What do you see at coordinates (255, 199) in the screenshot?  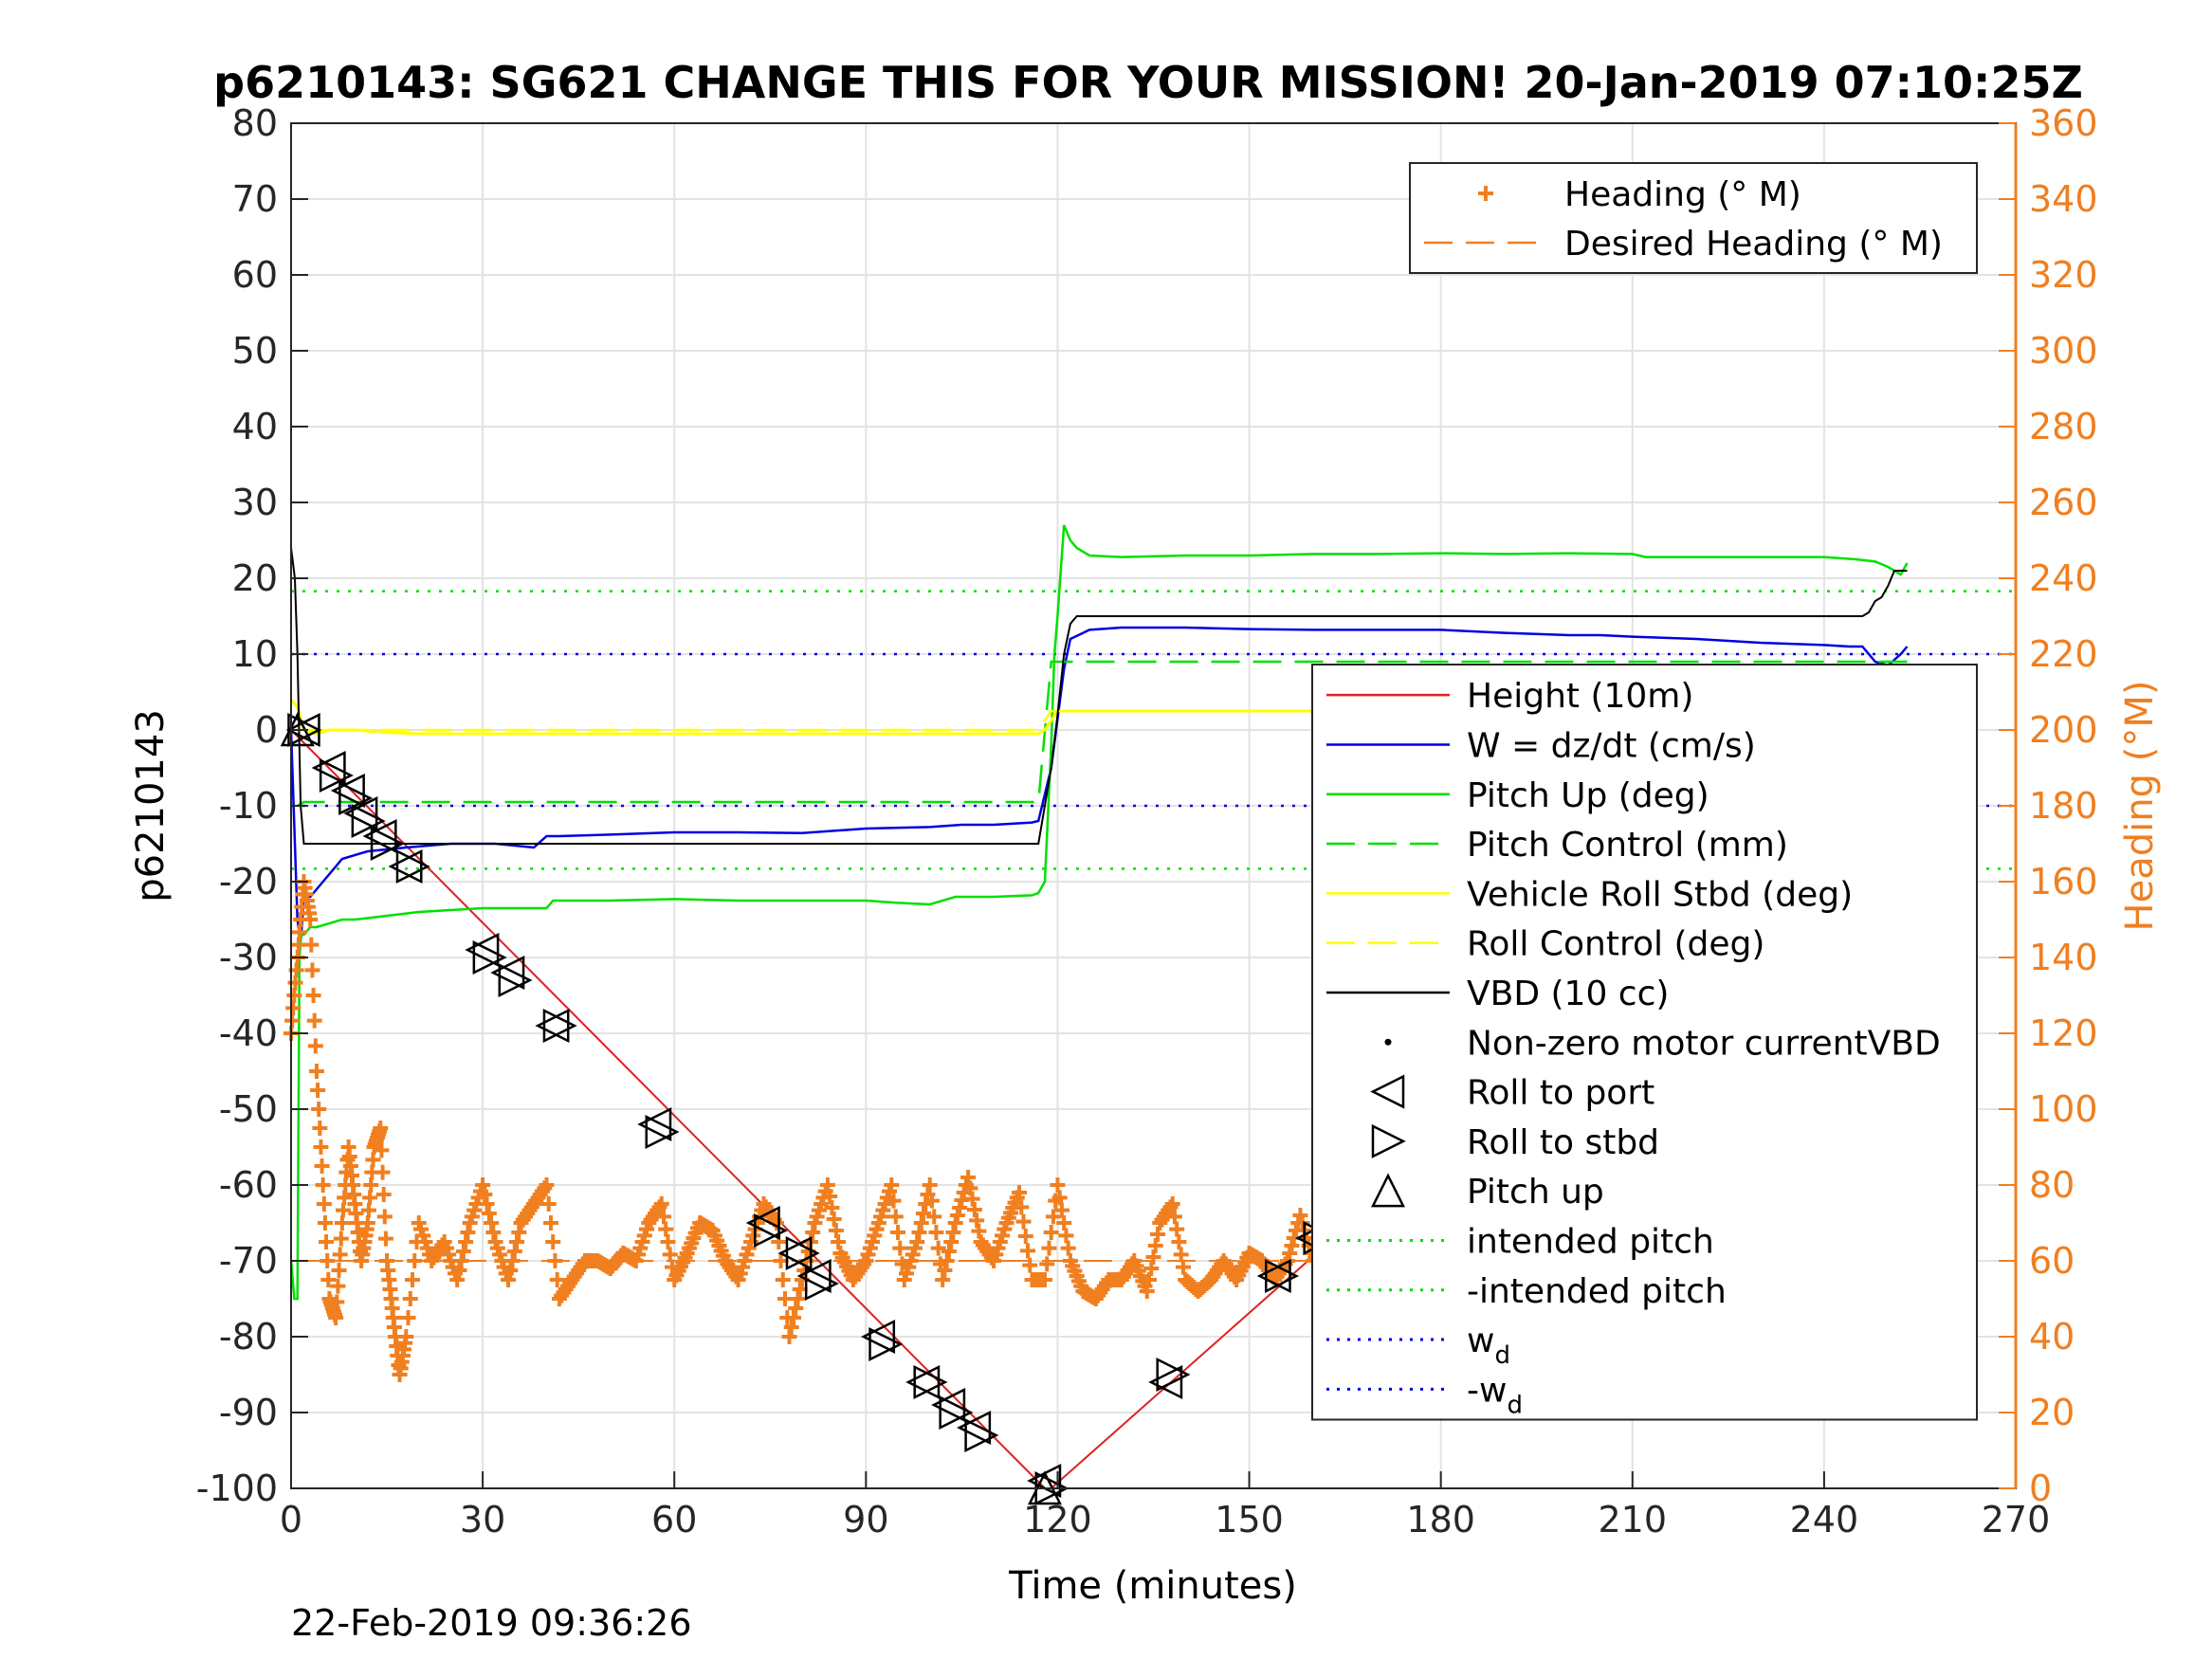 I see `tick-label-left-70: 70` at bounding box center [255, 199].